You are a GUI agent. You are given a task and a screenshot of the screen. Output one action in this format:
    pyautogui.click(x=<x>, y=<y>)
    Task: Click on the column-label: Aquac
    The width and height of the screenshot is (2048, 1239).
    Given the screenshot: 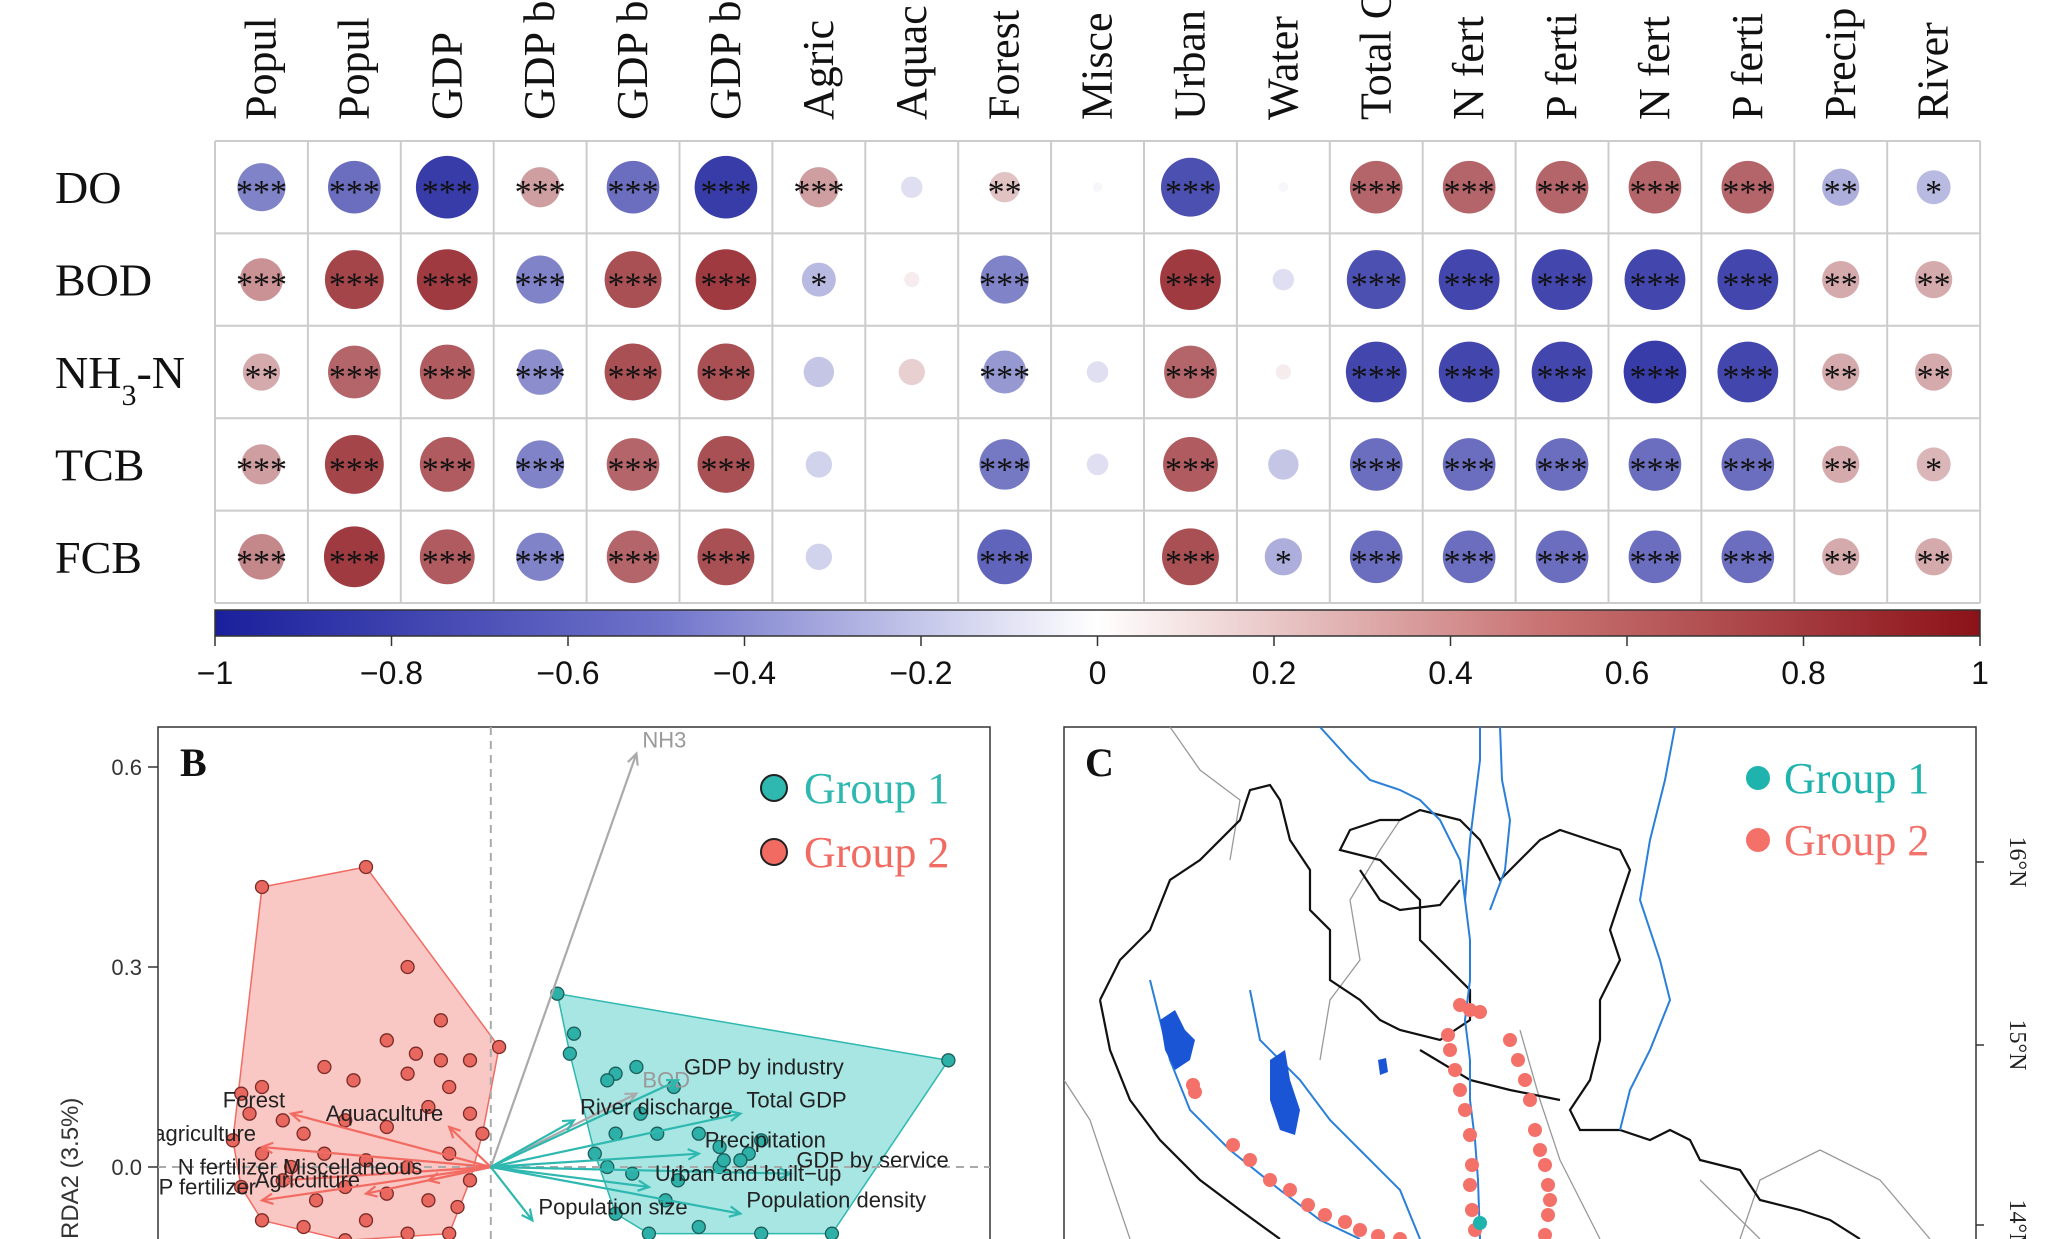 What is the action you would take?
    pyautogui.click(x=911, y=62)
    